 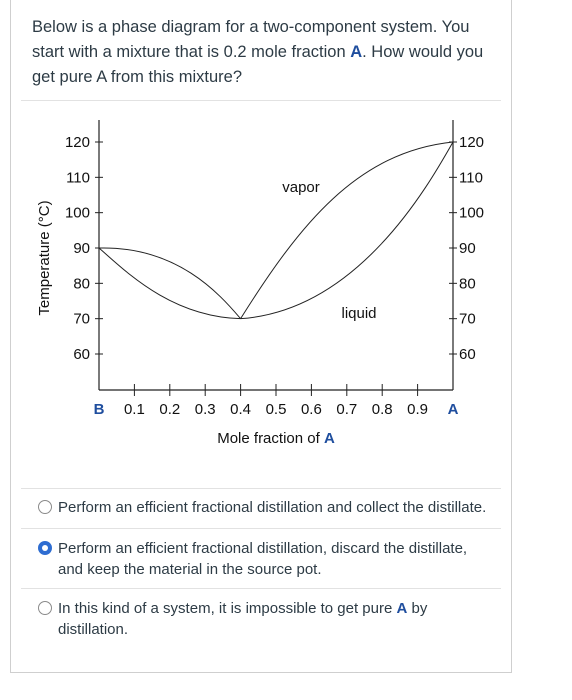 I want to click on answer-option-3-part2: by distillation., so click(x=243, y=619).